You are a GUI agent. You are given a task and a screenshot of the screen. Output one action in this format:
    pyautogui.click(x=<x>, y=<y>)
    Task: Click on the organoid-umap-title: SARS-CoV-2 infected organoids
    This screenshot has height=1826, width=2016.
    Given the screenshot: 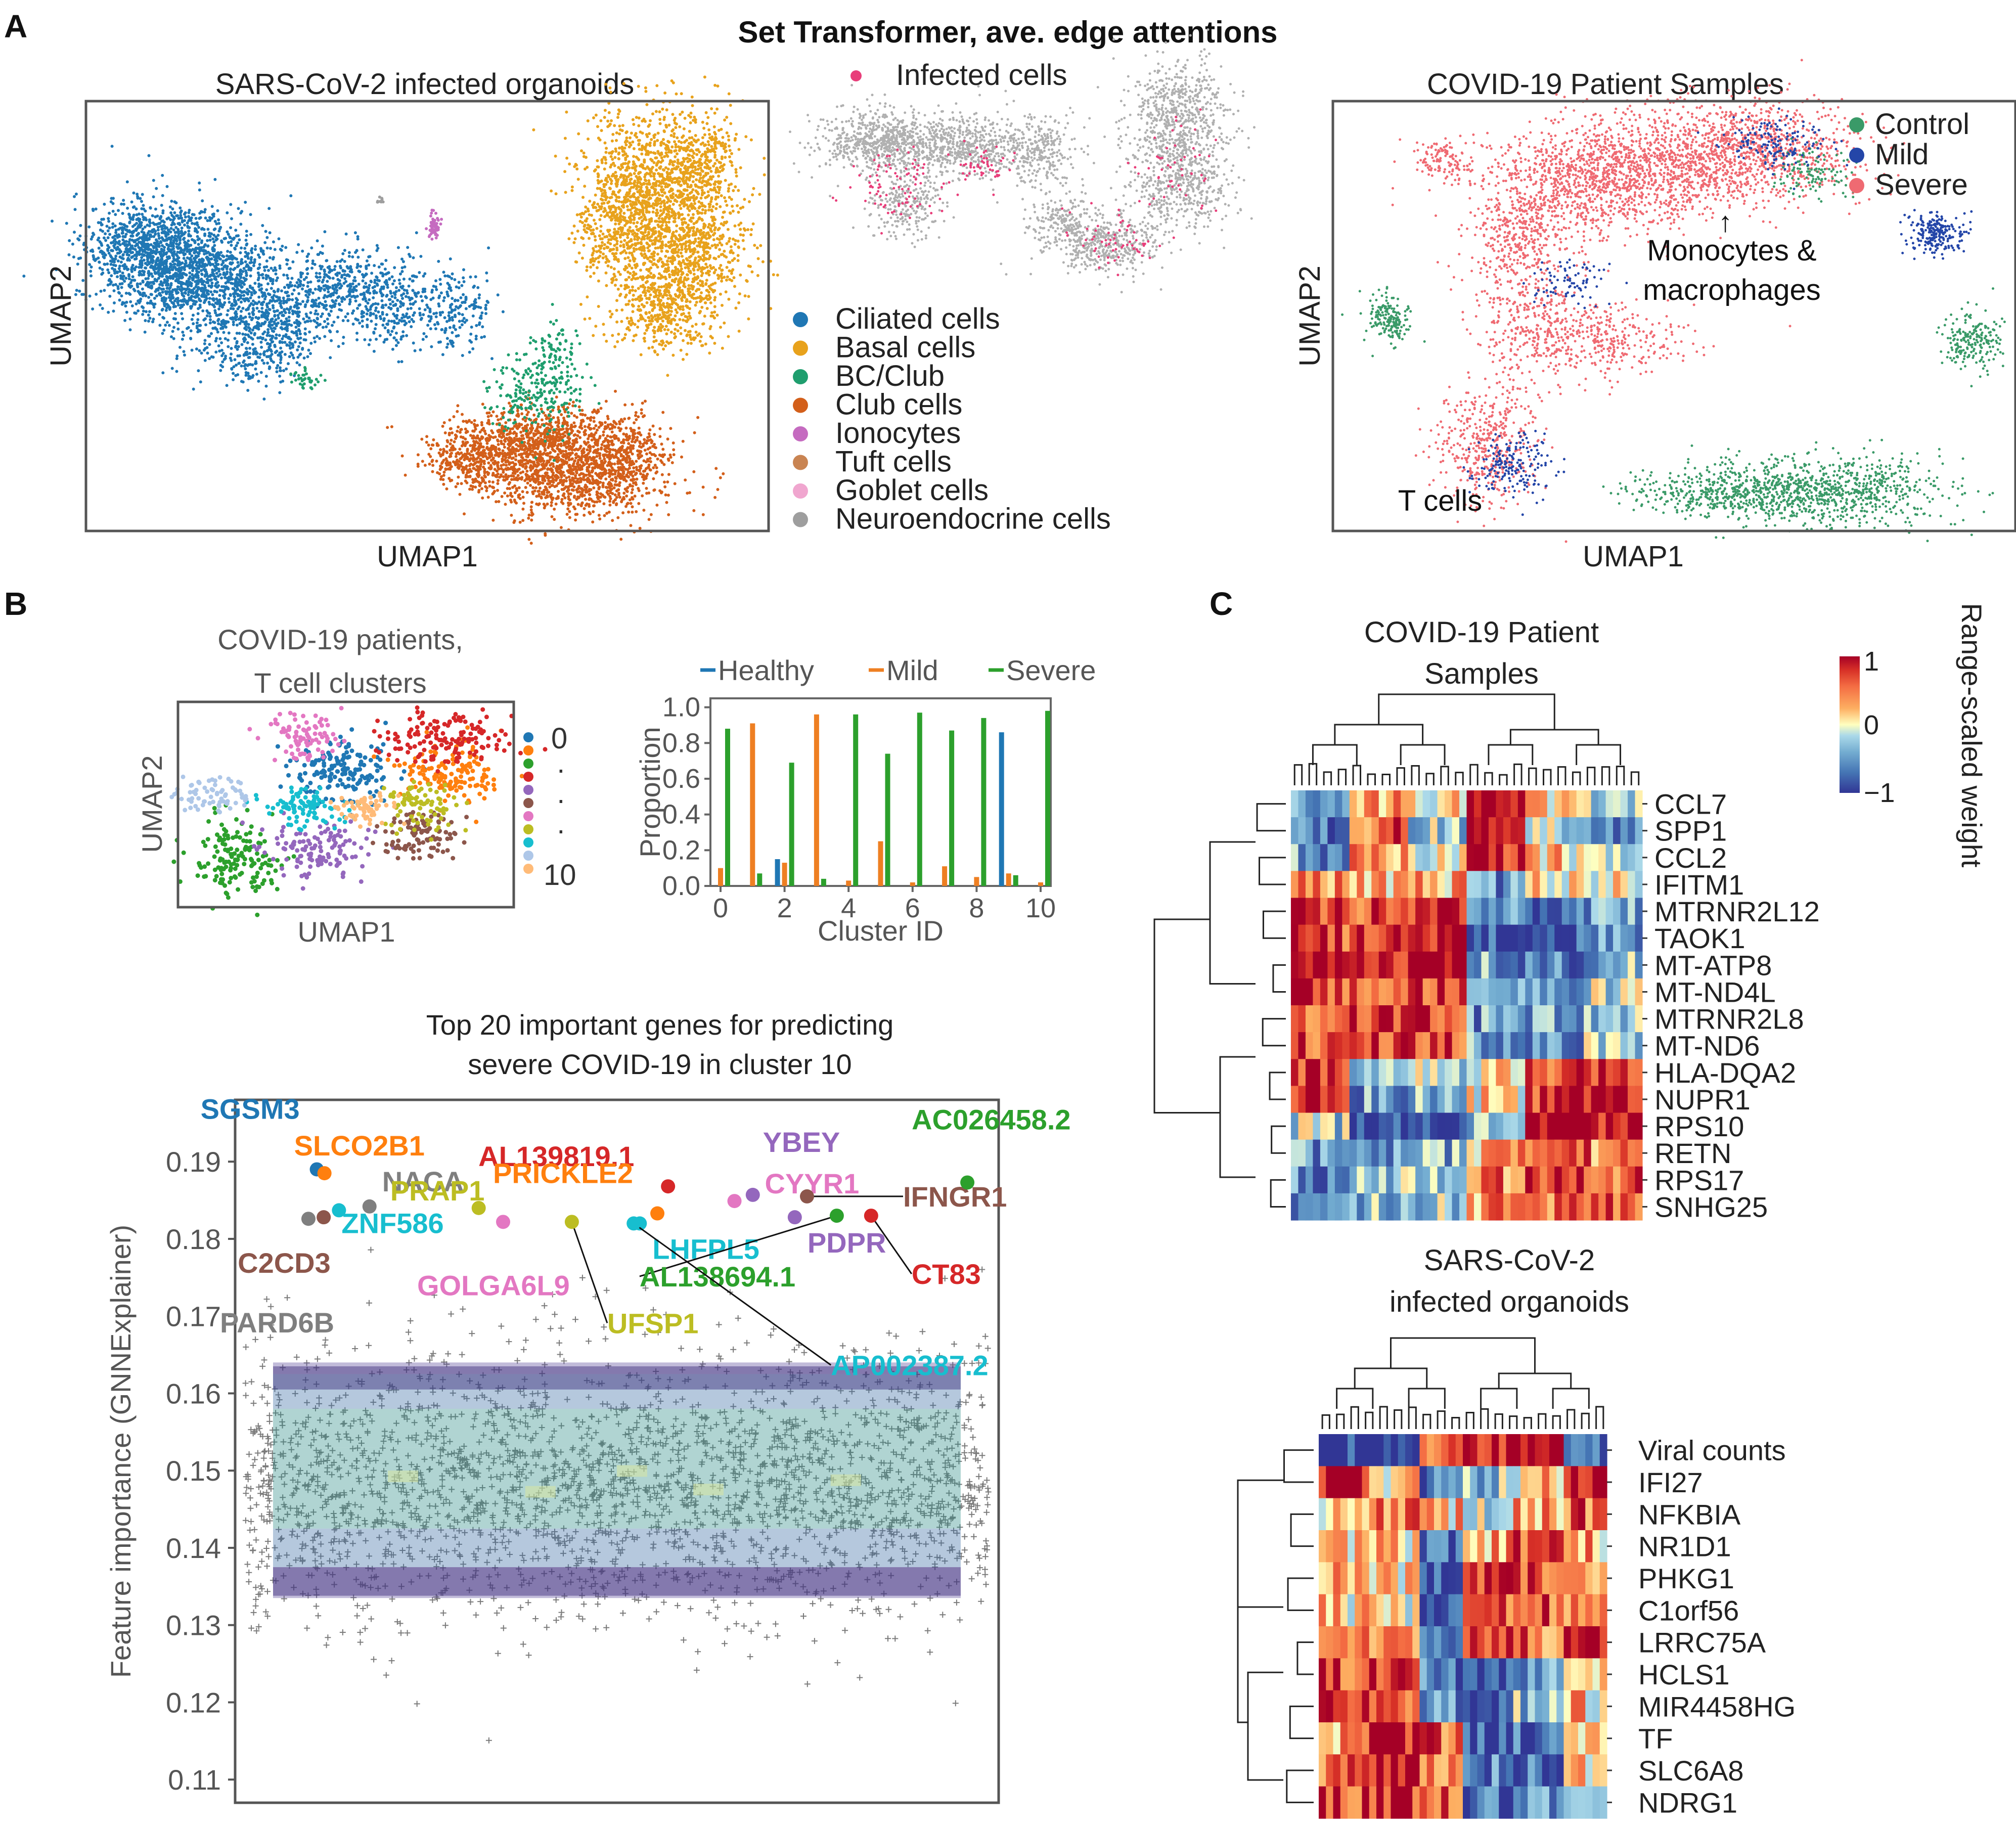 What is the action you would take?
    pyautogui.click(x=425, y=85)
    